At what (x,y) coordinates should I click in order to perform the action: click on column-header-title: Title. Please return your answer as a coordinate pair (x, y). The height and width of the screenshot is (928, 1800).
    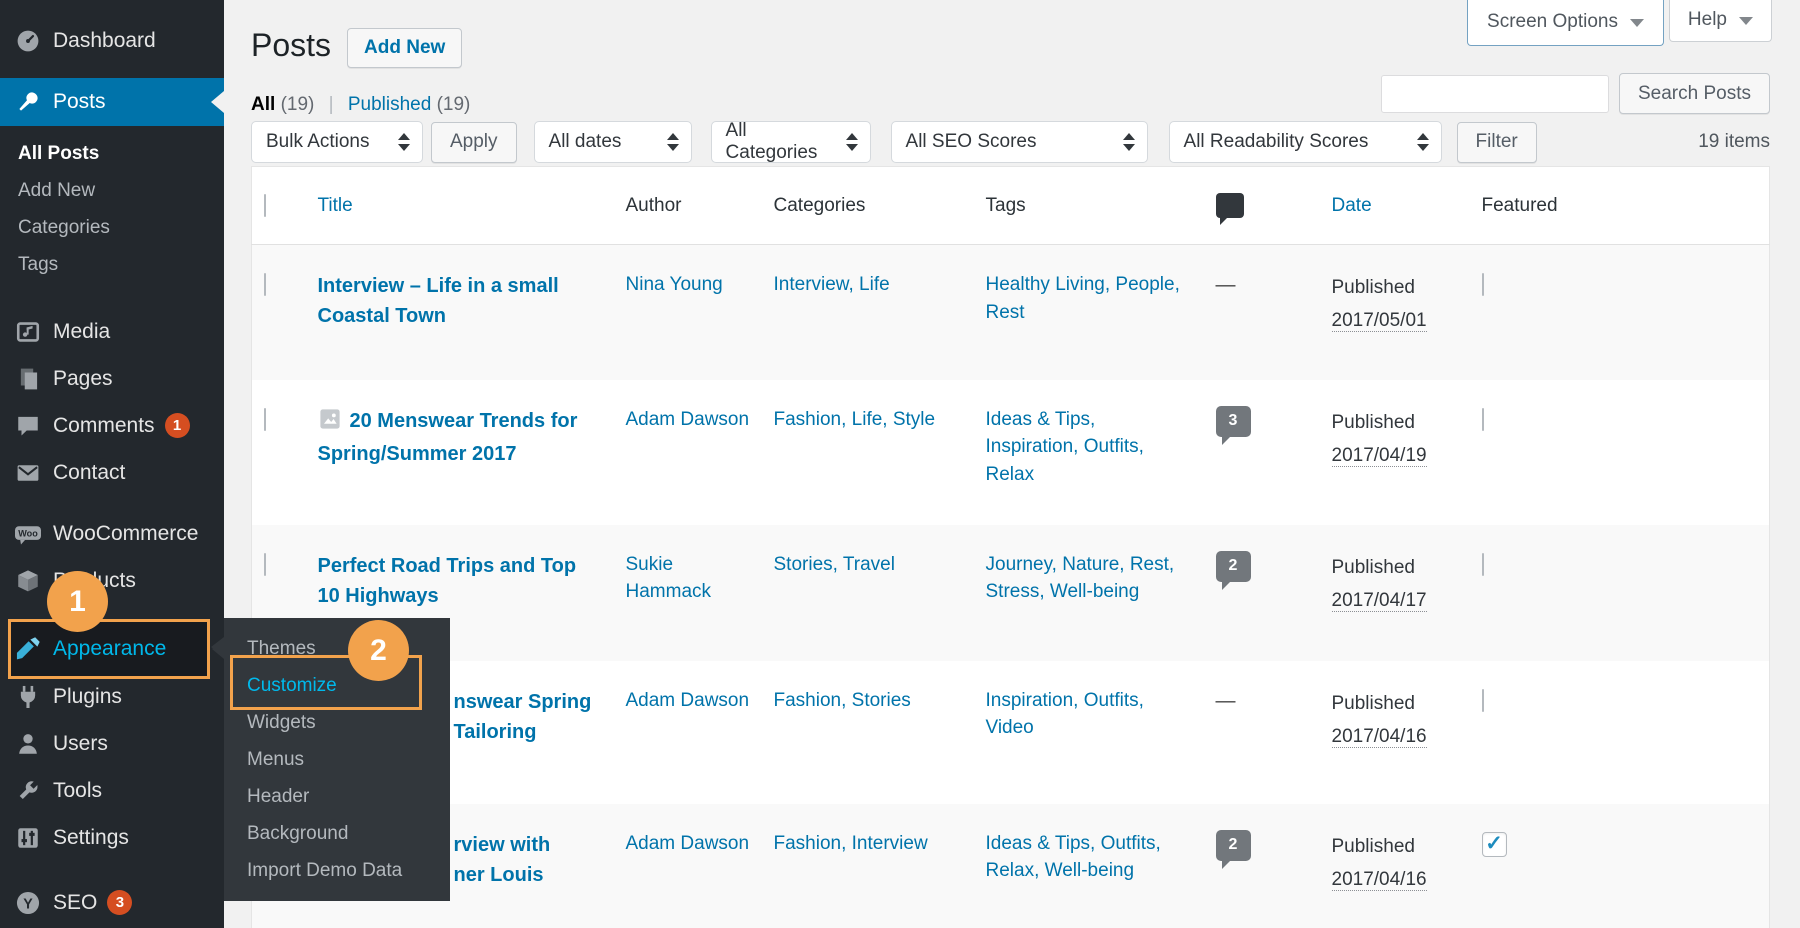
    Looking at the image, I should click on (463, 205).